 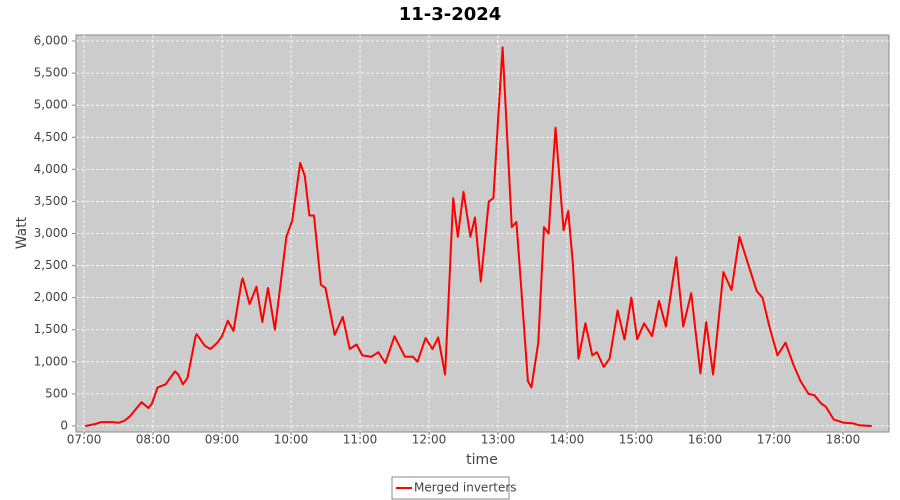 I want to click on y-tick-label: 6,000, so click(x=51, y=41).